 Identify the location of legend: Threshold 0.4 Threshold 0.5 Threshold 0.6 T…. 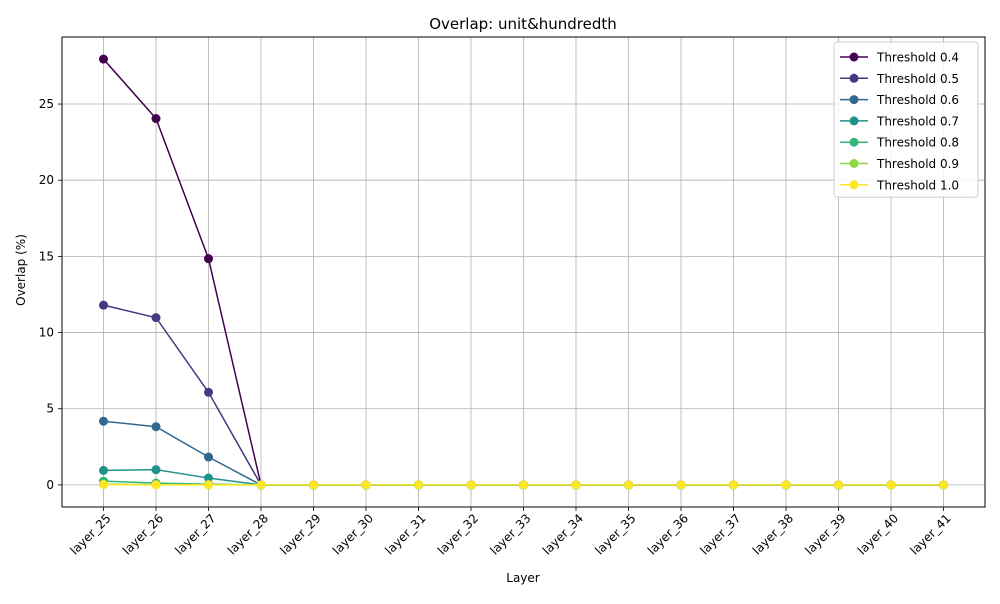
(906, 119).